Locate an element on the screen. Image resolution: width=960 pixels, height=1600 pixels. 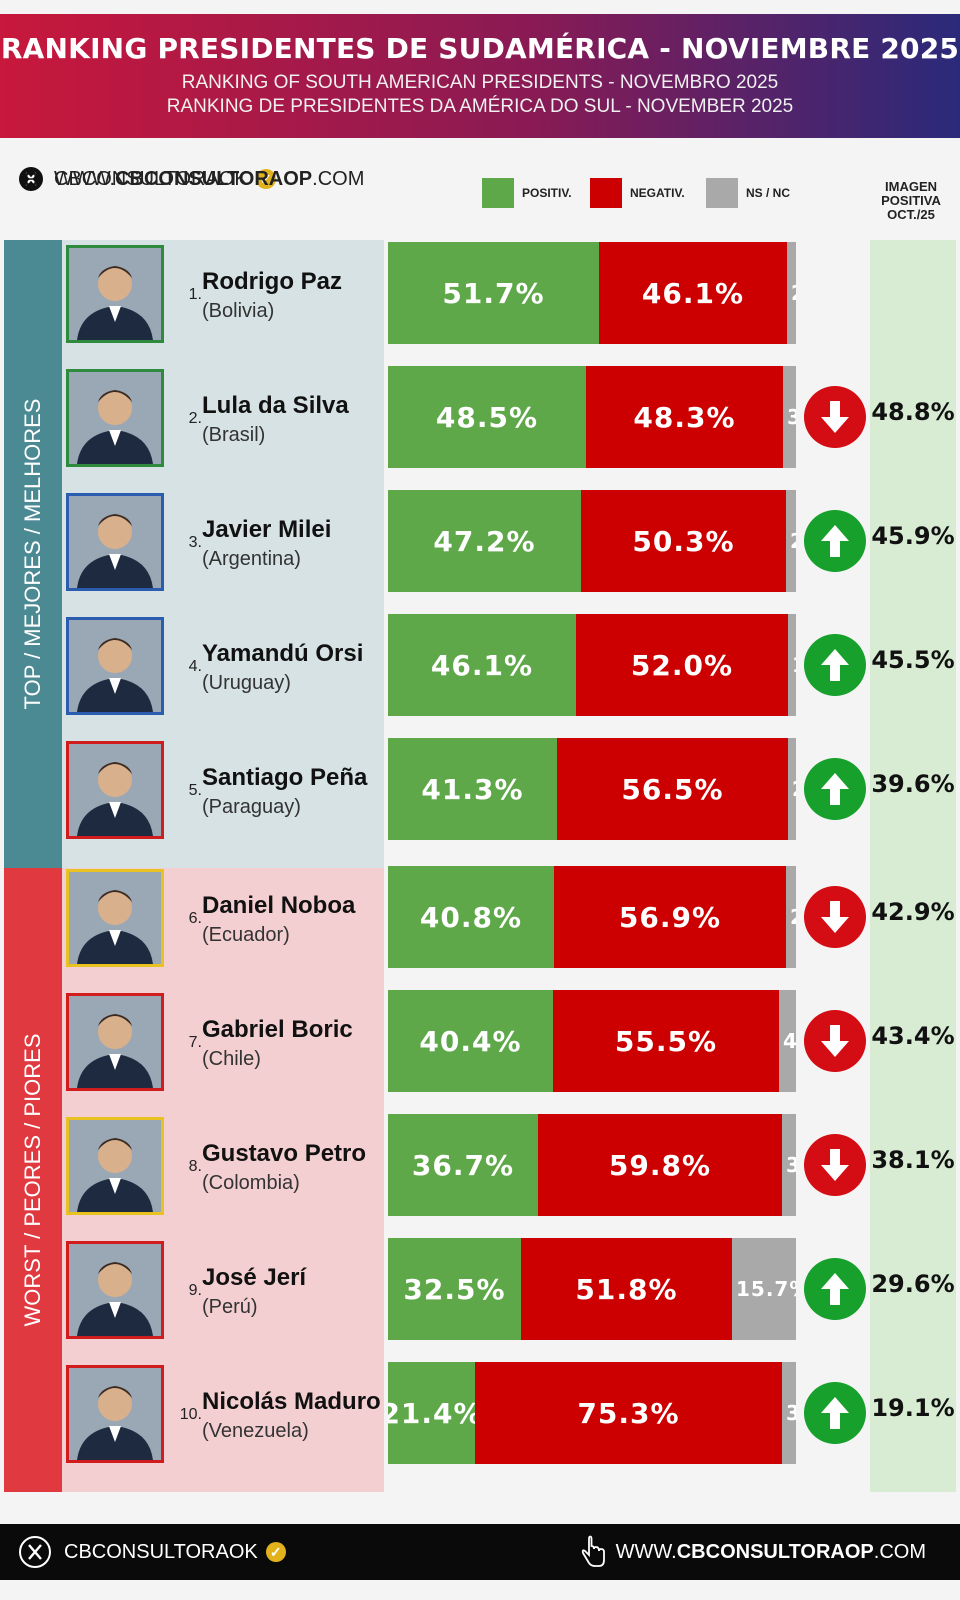
bar-segment-negative: 59.8% is located at coordinates (660, 1165).